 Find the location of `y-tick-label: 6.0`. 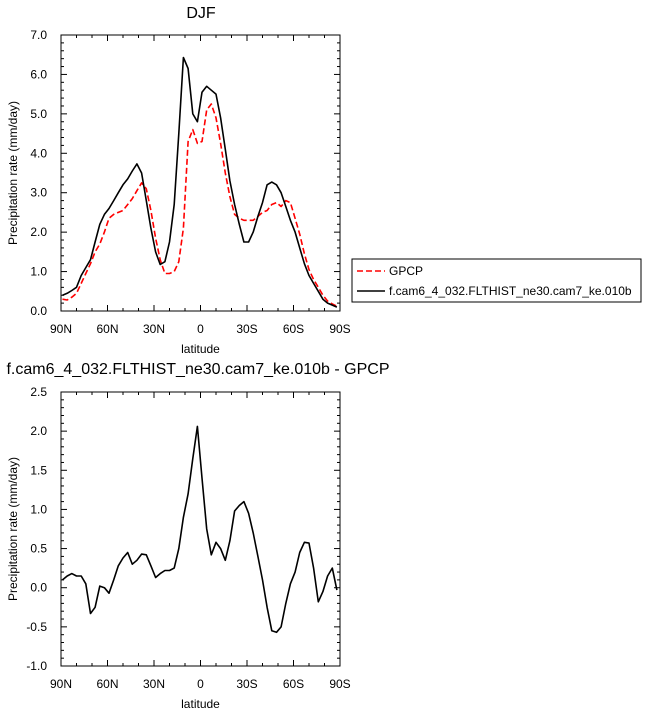

y-tick-label: 6.0 is located at coordinates (38, 74).